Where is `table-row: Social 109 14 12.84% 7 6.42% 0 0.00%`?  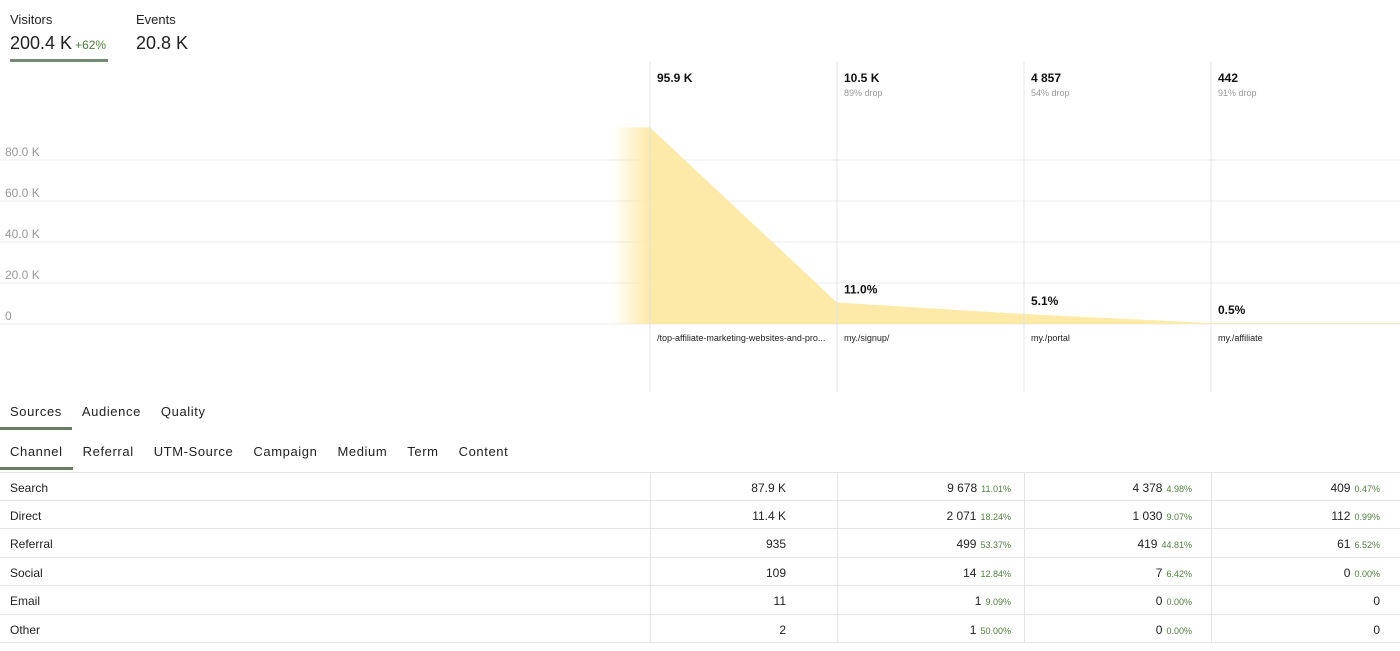 table-row: Social 109 14 12.84% 7 6.42% 0 0.00% is located at coordinates (700, 571).